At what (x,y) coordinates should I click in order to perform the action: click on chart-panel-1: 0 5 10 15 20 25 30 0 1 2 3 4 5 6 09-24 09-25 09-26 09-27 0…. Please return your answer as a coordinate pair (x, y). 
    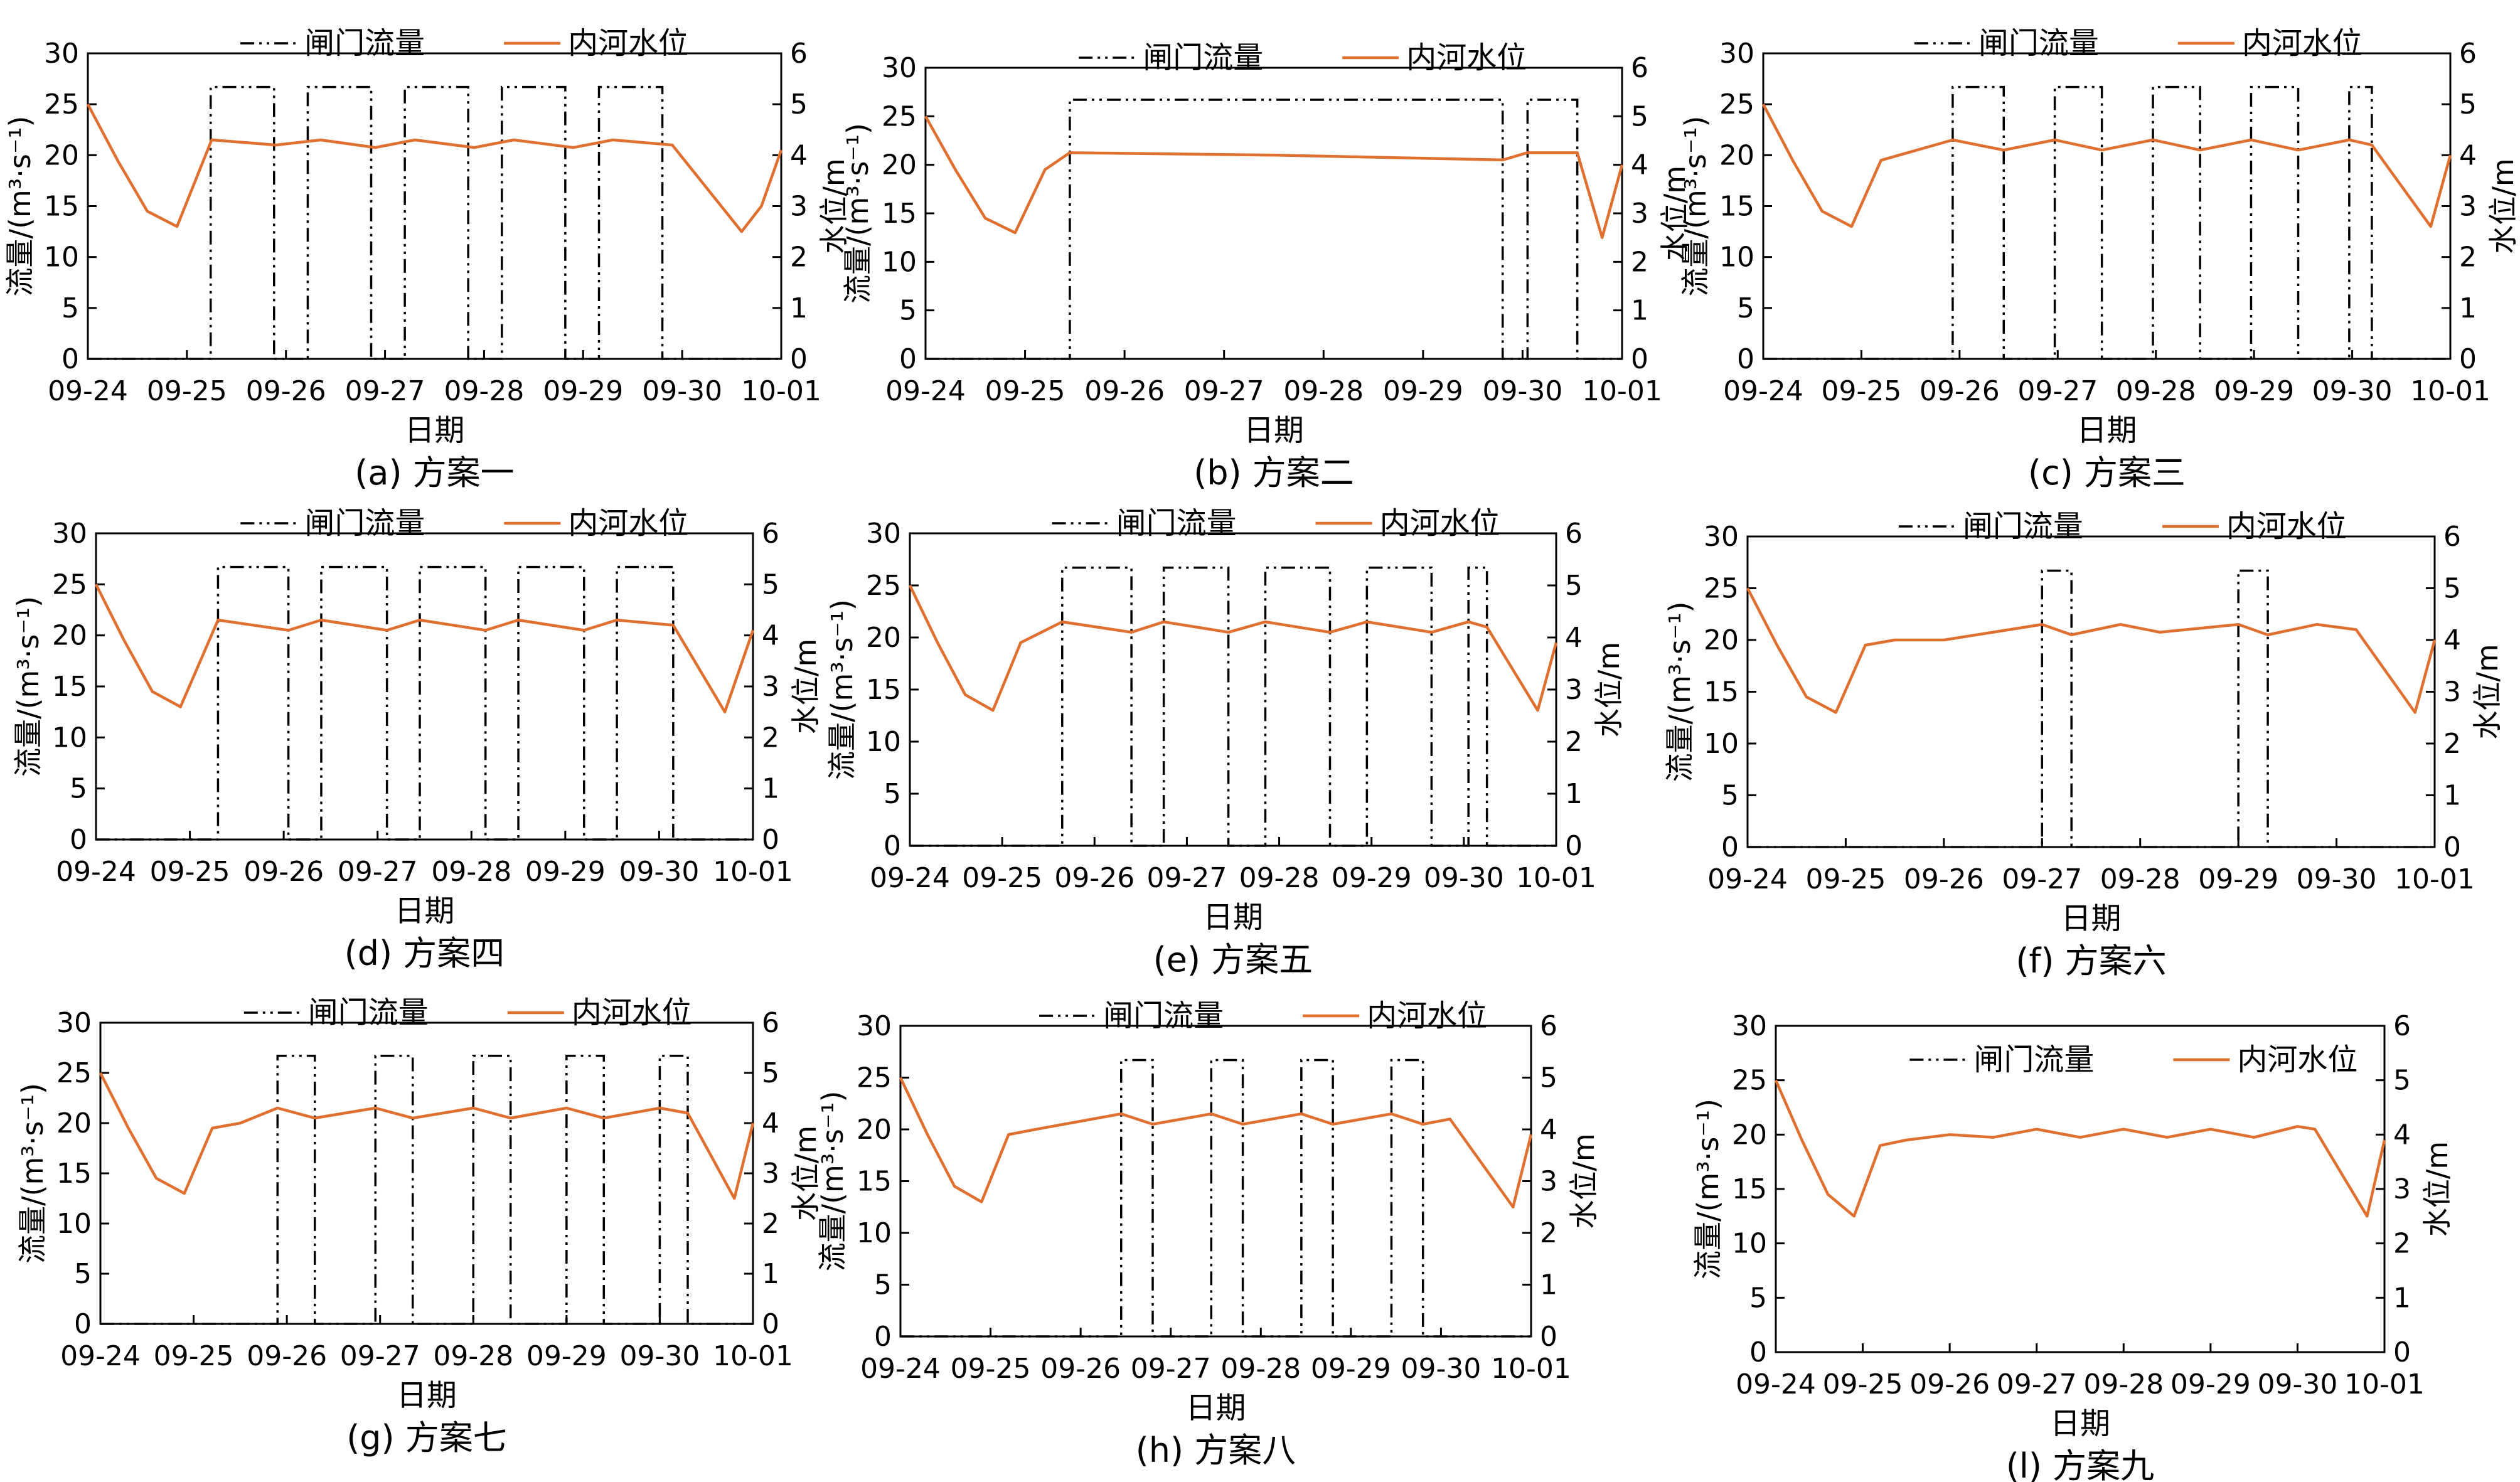
    Looking at the image, I should click on (427, 259).